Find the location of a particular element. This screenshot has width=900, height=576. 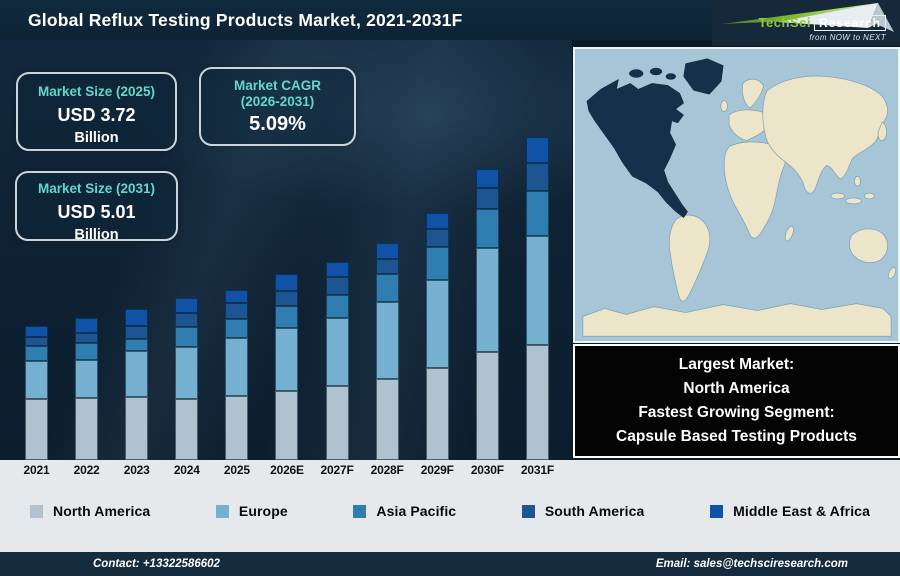

brand-wordmark: TechSci Research is located at coordinates (822, 22).